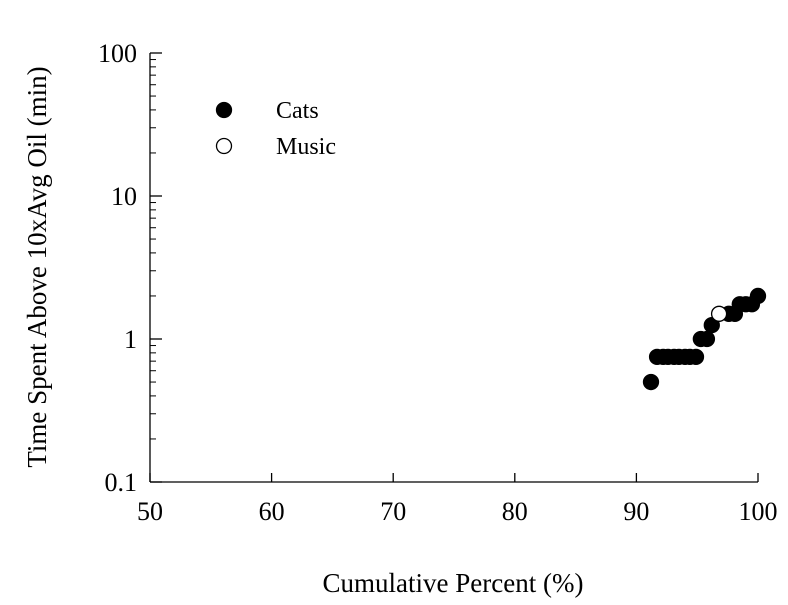 The width and height of the screenshot is (788, 605). What do you see at coordinates (224, 110) in the screenshot?
I see `legend-marker-cats` at bounding box center [224, 110].